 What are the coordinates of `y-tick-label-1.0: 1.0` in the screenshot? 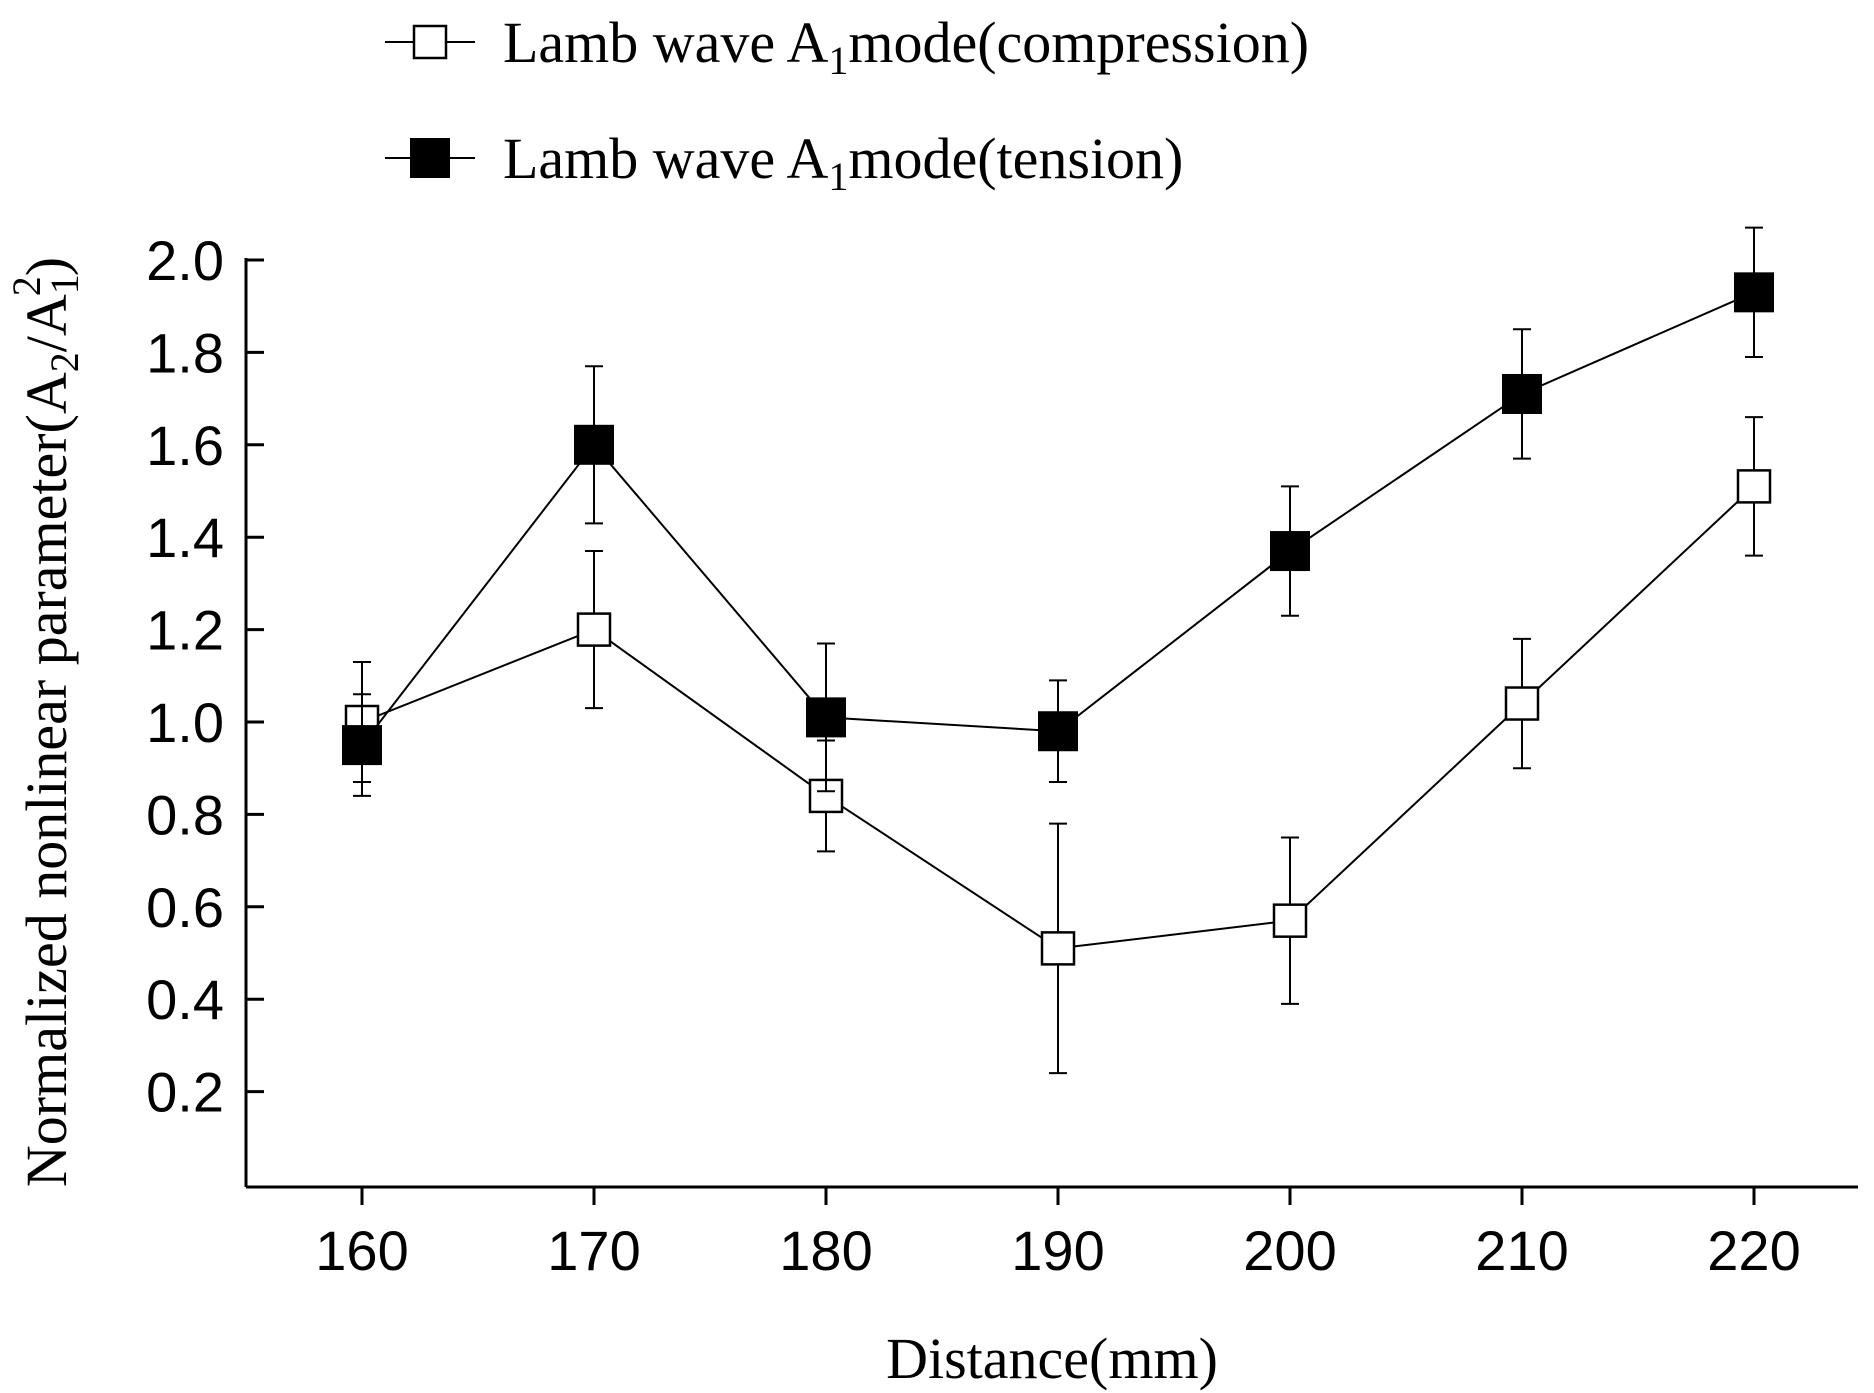 It's located at (185, 722).